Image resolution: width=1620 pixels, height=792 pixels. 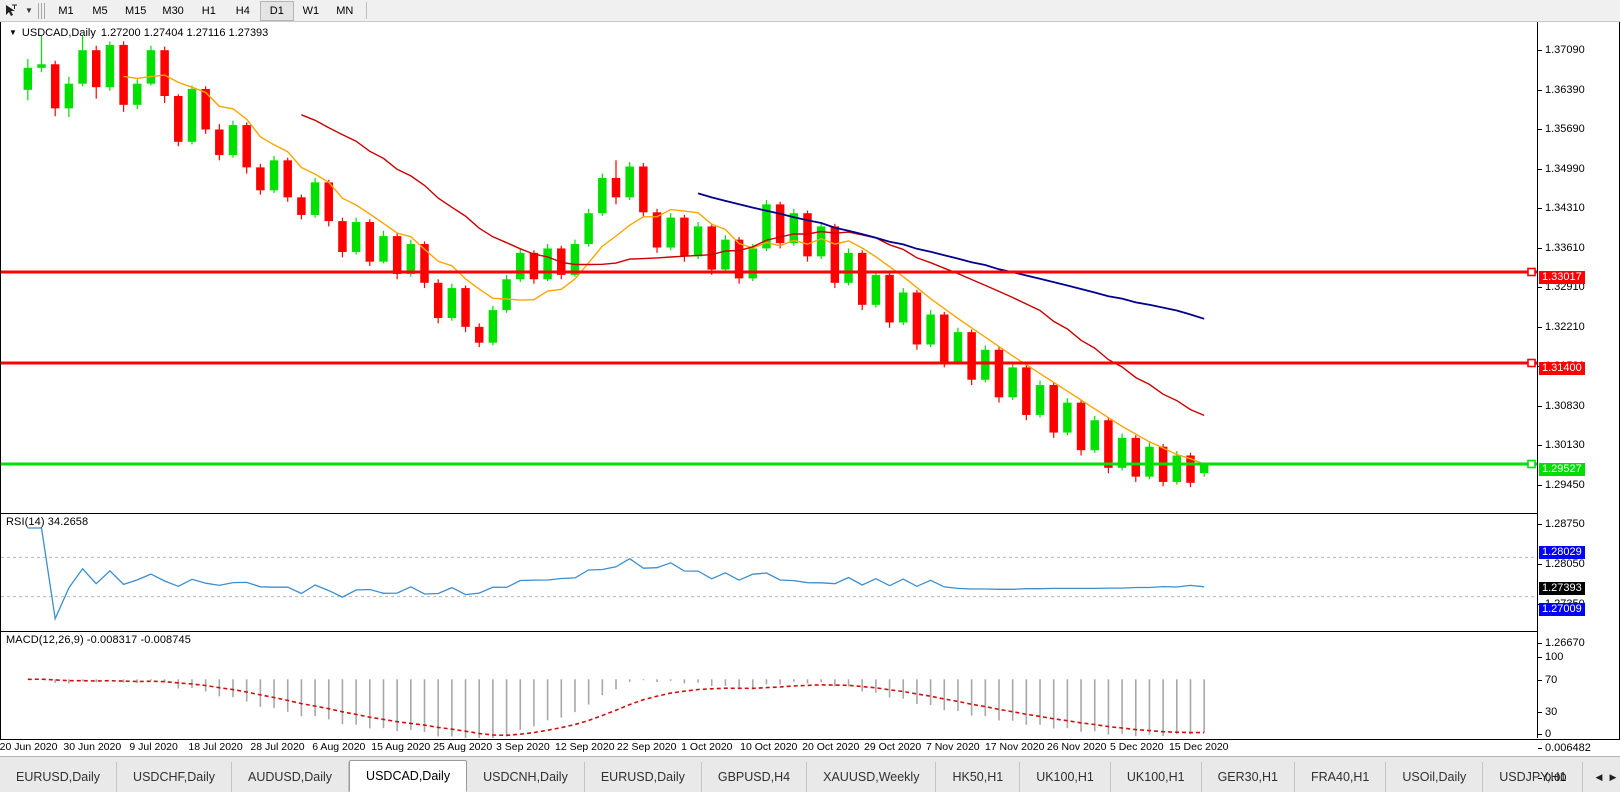 I want to click on chart-tab-0: EURUSD,Daily, so click(x=59, y=777).